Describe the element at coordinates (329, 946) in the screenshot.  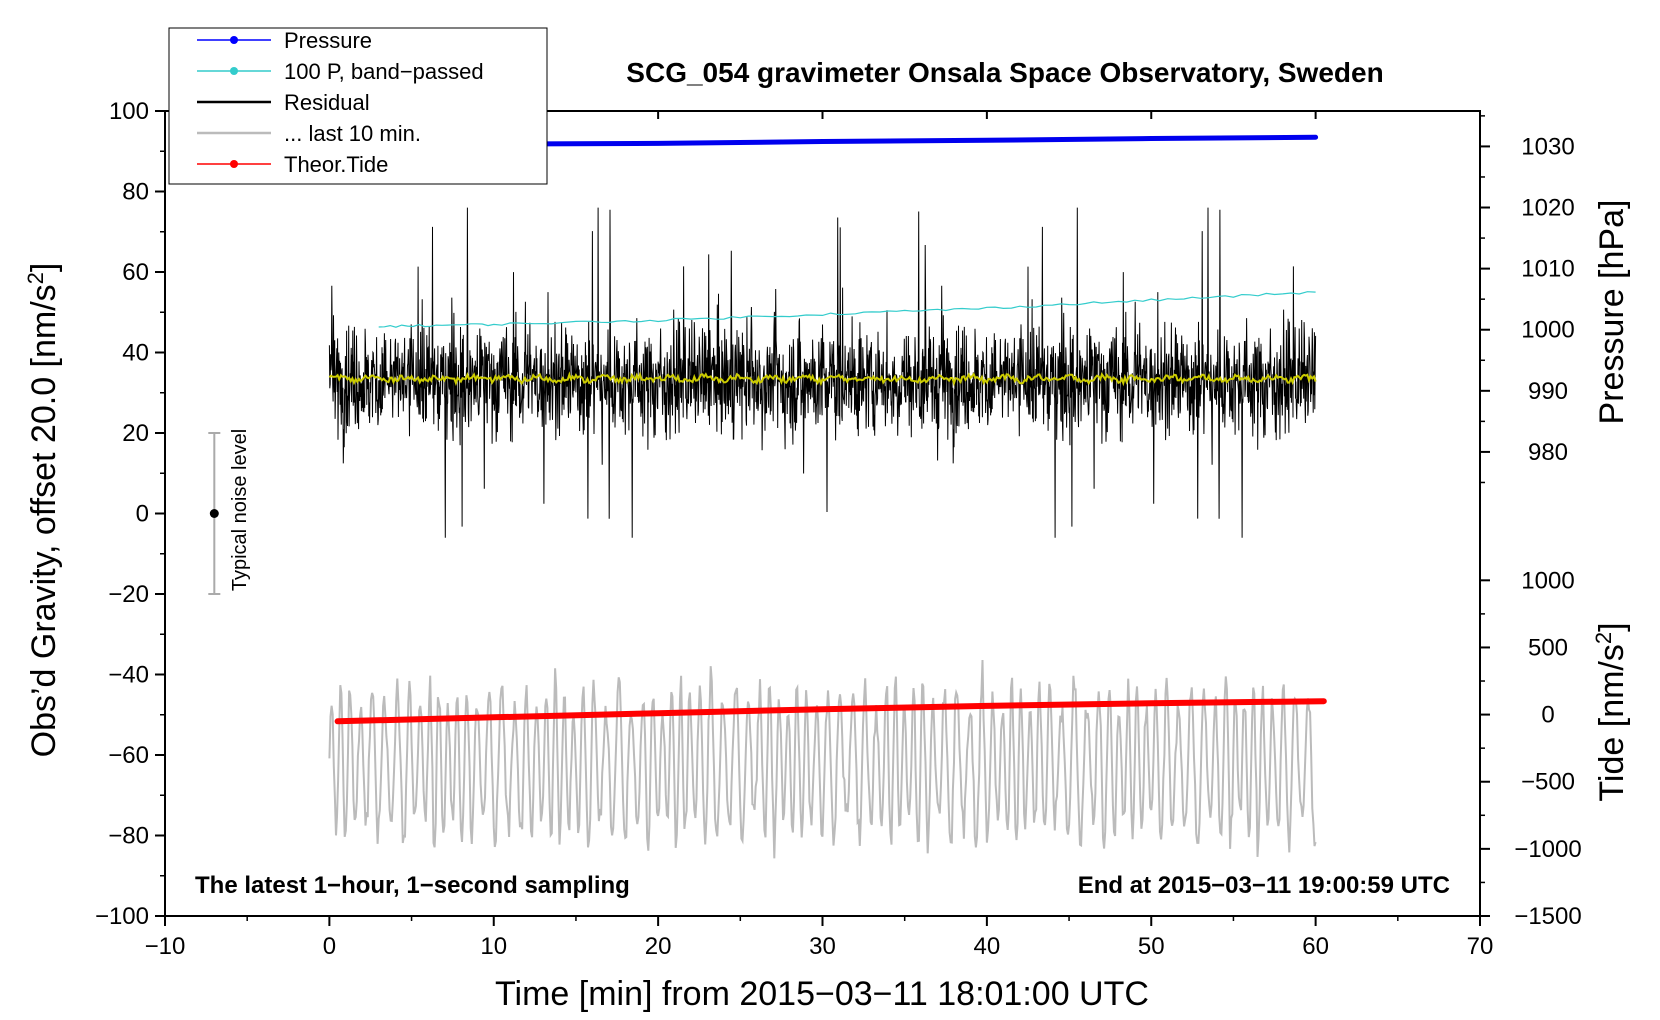
I see `x-tick-label: 0` at that location.